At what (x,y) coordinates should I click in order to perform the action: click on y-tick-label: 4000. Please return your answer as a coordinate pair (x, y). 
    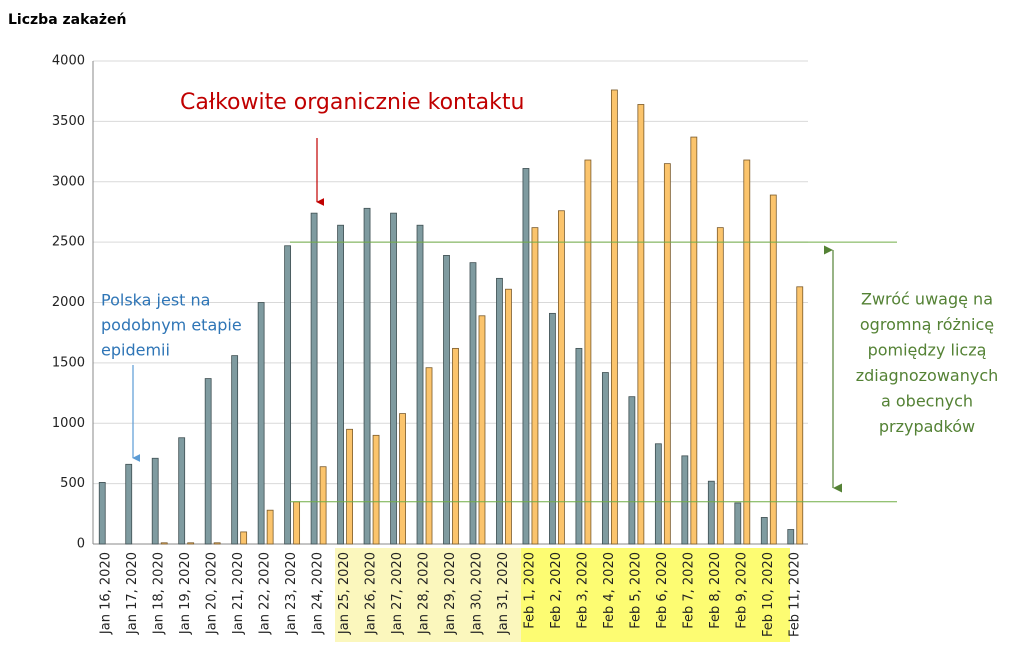
    Looking at the image, I should click on (68, 61).